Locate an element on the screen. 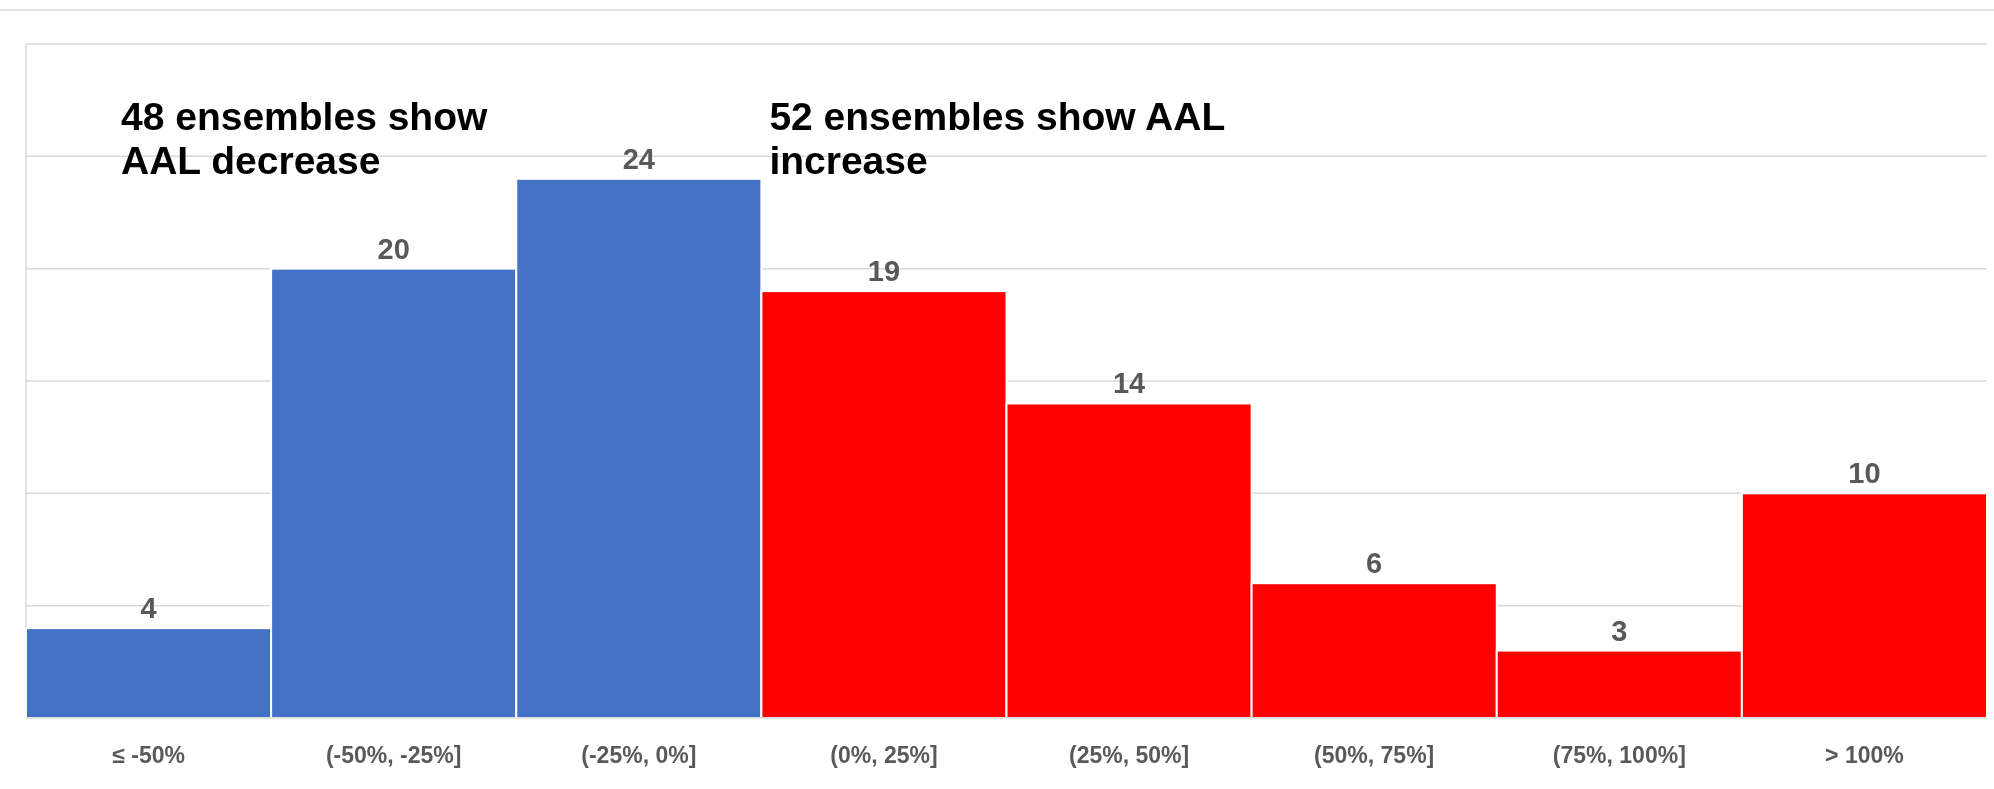 Image resolution: width=1994 pixels, height=789 pixels. x-tick-label: (50%, 75%] is located at coordinates (1374, 755).